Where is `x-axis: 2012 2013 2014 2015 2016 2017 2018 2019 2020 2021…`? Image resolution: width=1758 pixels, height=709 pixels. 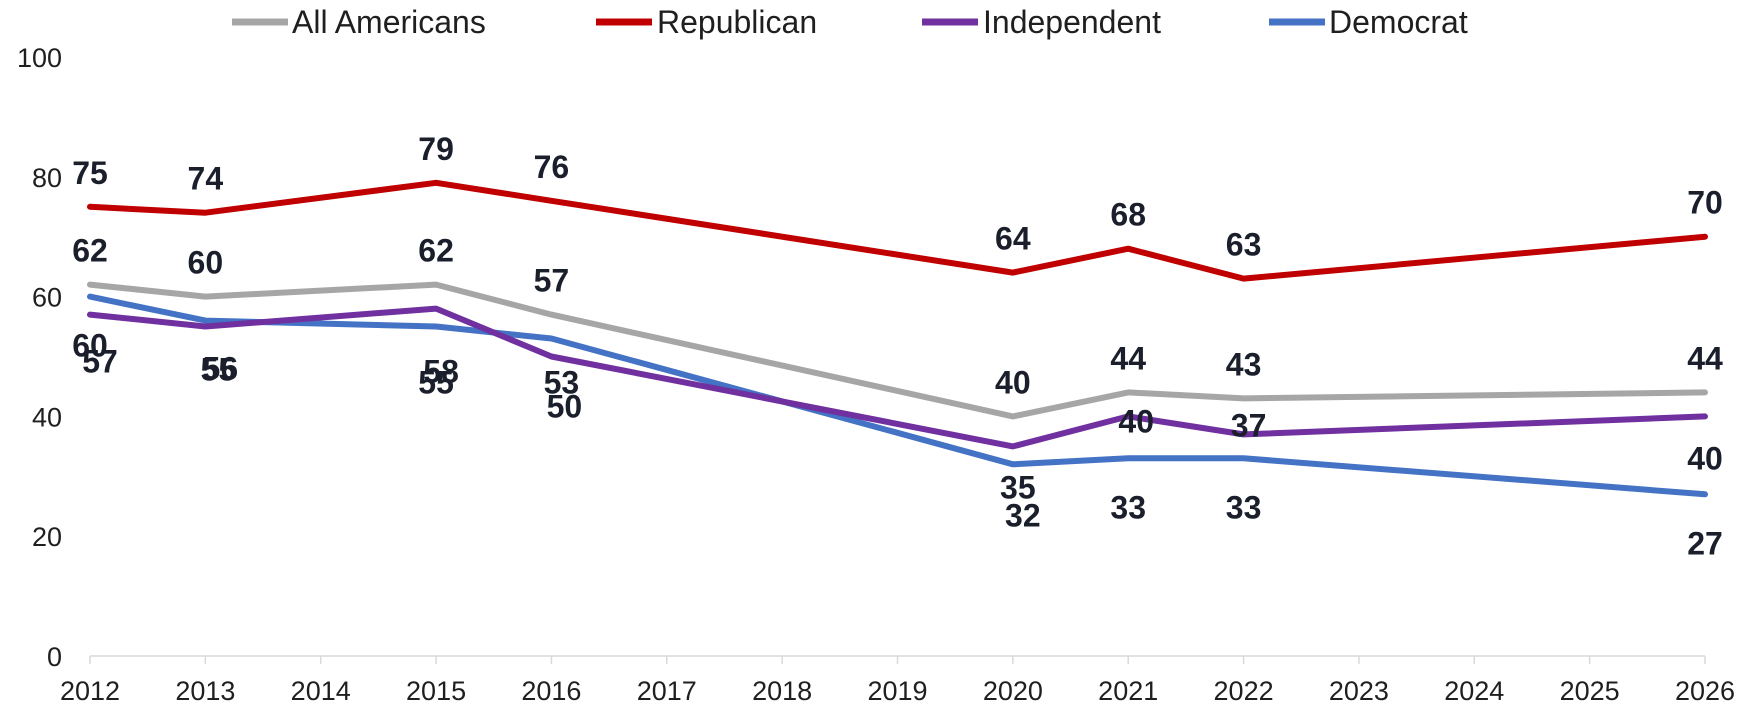
x-axis: 2012 2013 2014 2015 2016 2017 2018 2019 2020 2021… is located at coordinates (897, 680).